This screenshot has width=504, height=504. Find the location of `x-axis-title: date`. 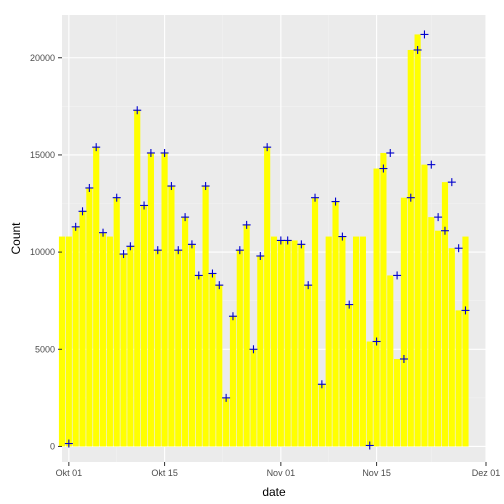

x-axis-title: date is located at coordinates (274, 492).